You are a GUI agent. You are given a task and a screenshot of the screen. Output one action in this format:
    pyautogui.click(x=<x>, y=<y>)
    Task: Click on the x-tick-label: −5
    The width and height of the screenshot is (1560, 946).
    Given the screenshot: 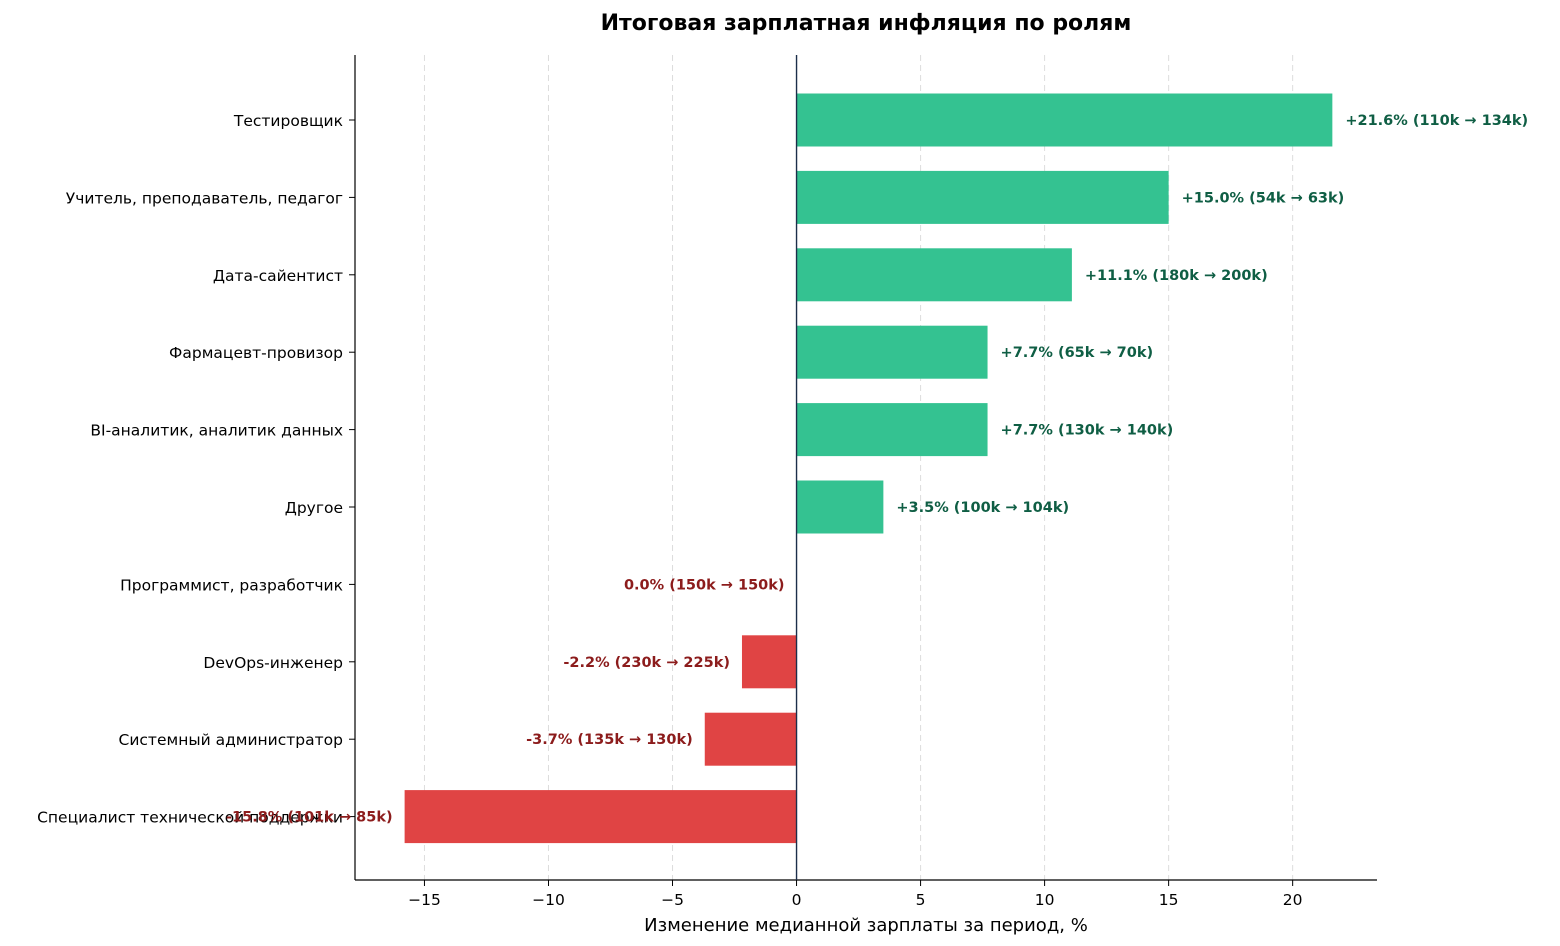 What is the action you would take?
    pyautogui.click(x=672, y=900)
    